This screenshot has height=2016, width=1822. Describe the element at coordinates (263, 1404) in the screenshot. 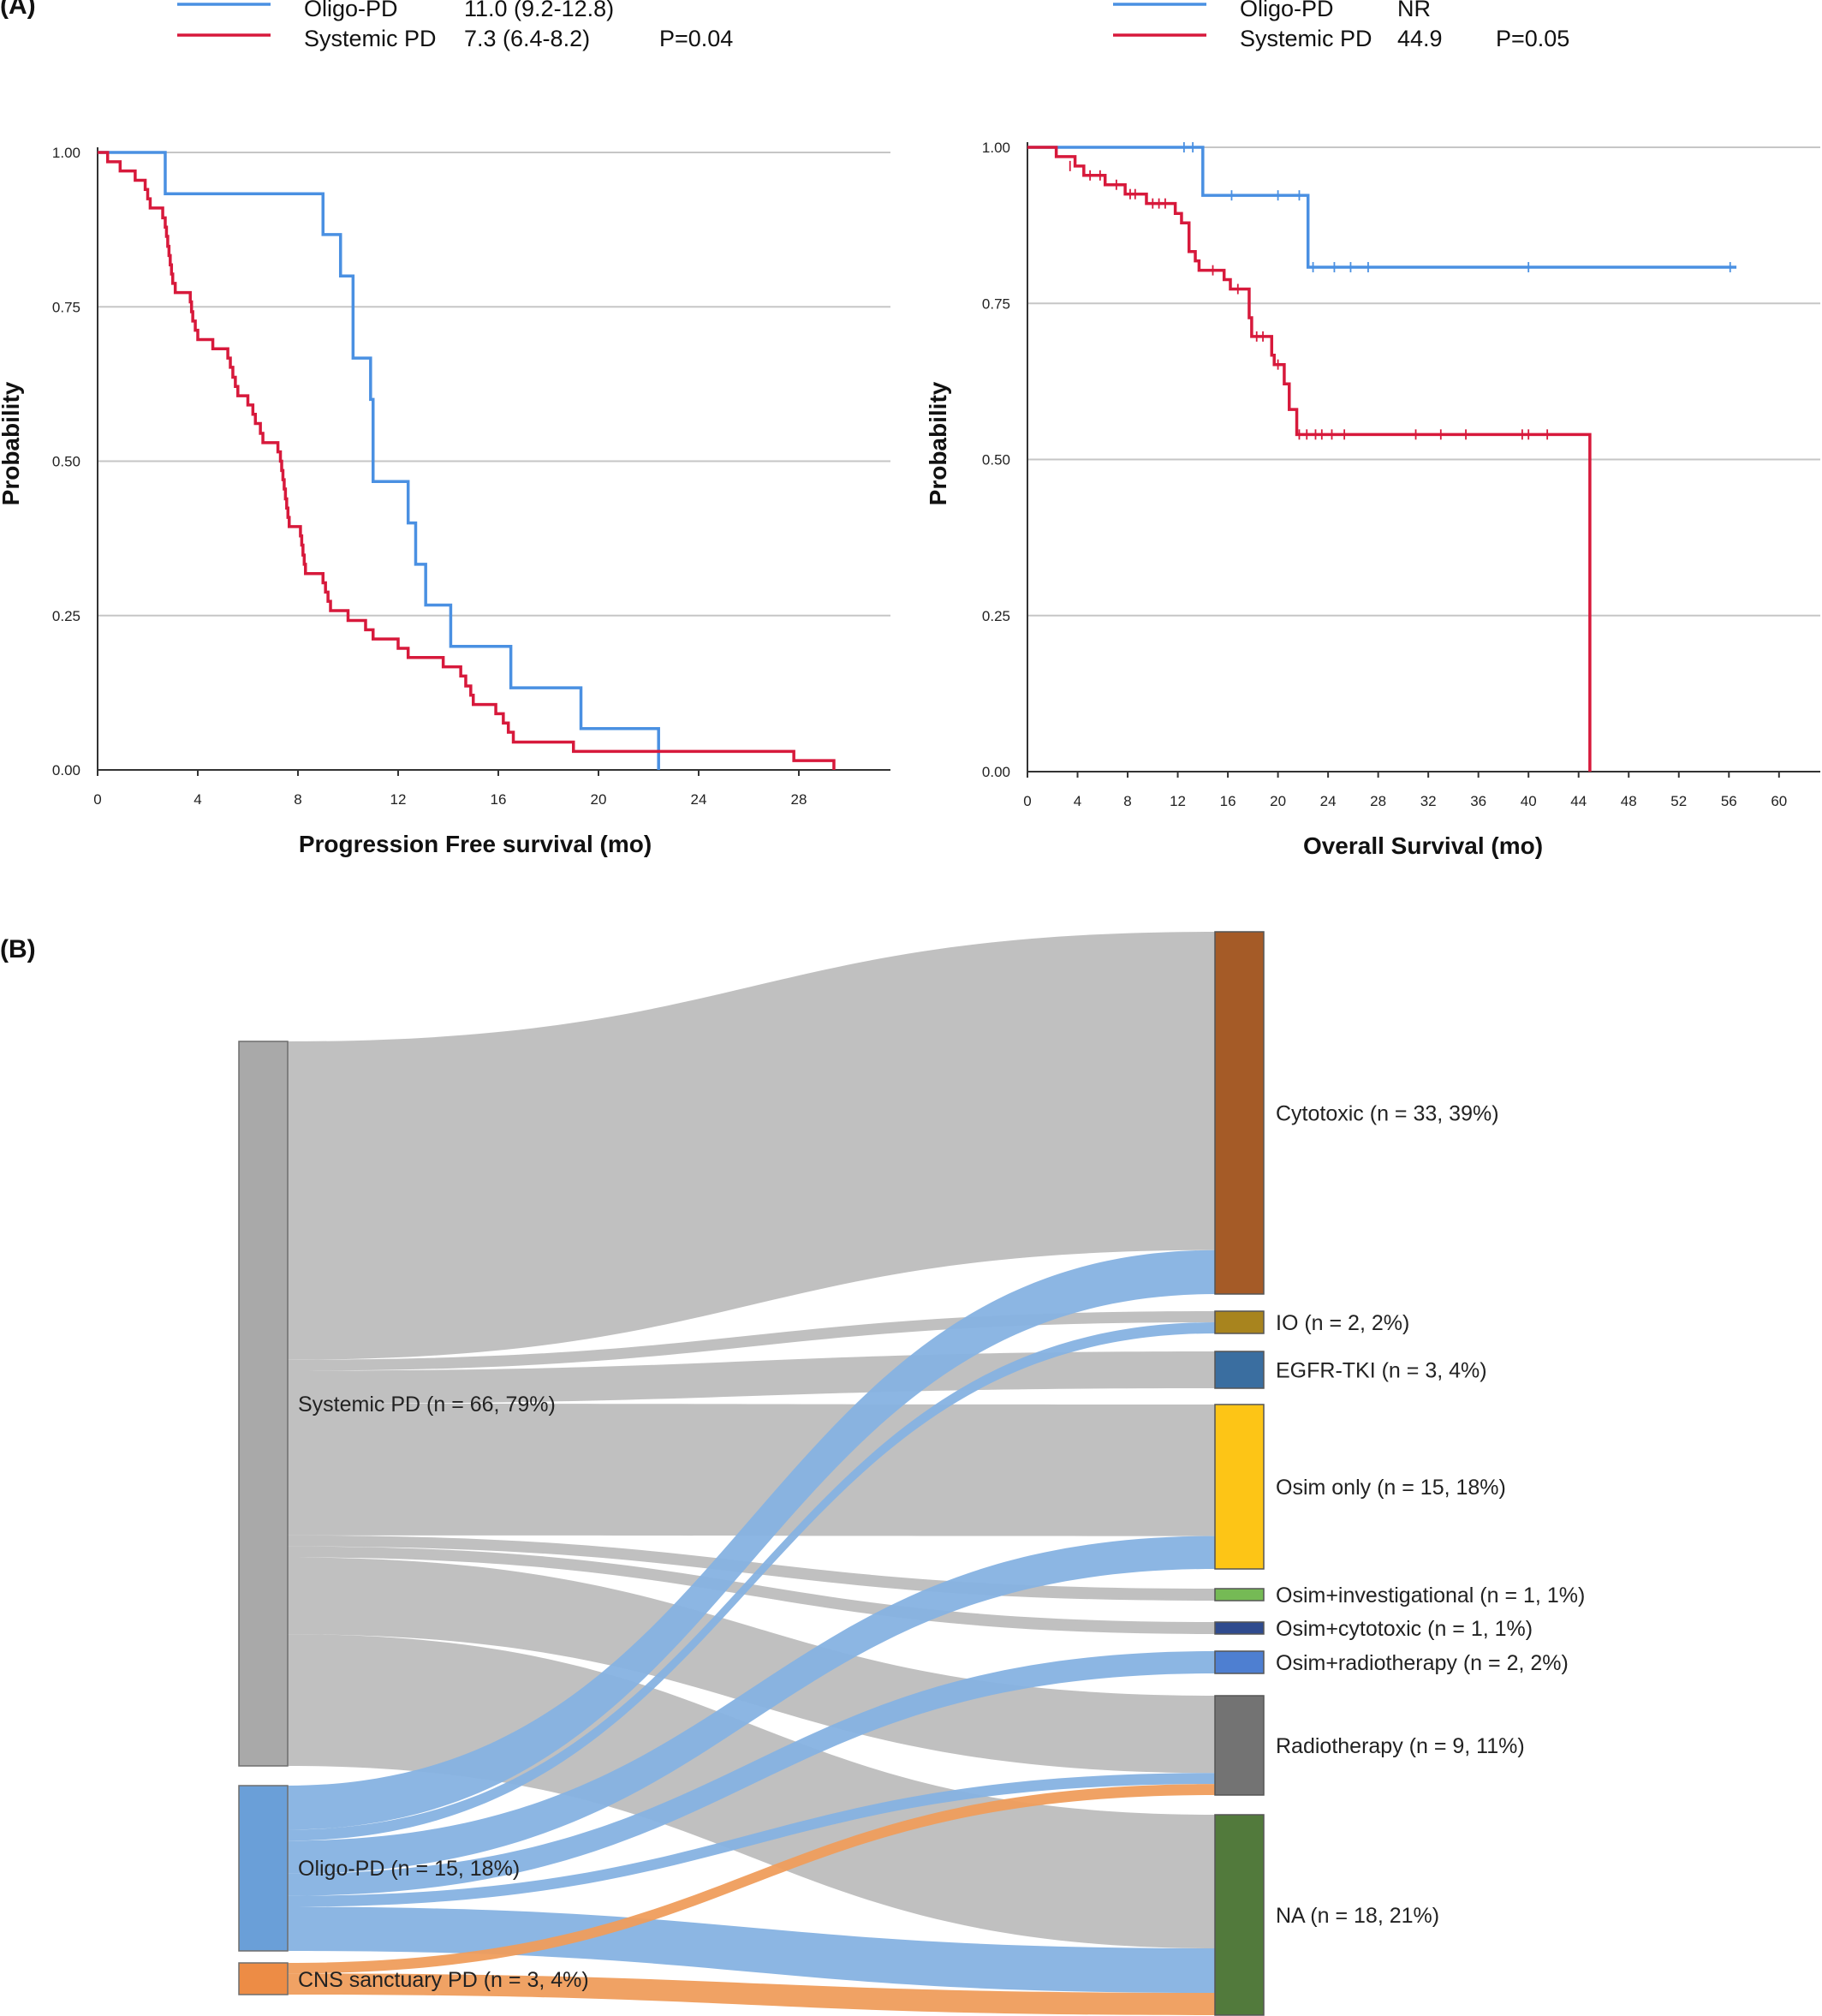

I see `sankey-source-node-systemic` at that location.